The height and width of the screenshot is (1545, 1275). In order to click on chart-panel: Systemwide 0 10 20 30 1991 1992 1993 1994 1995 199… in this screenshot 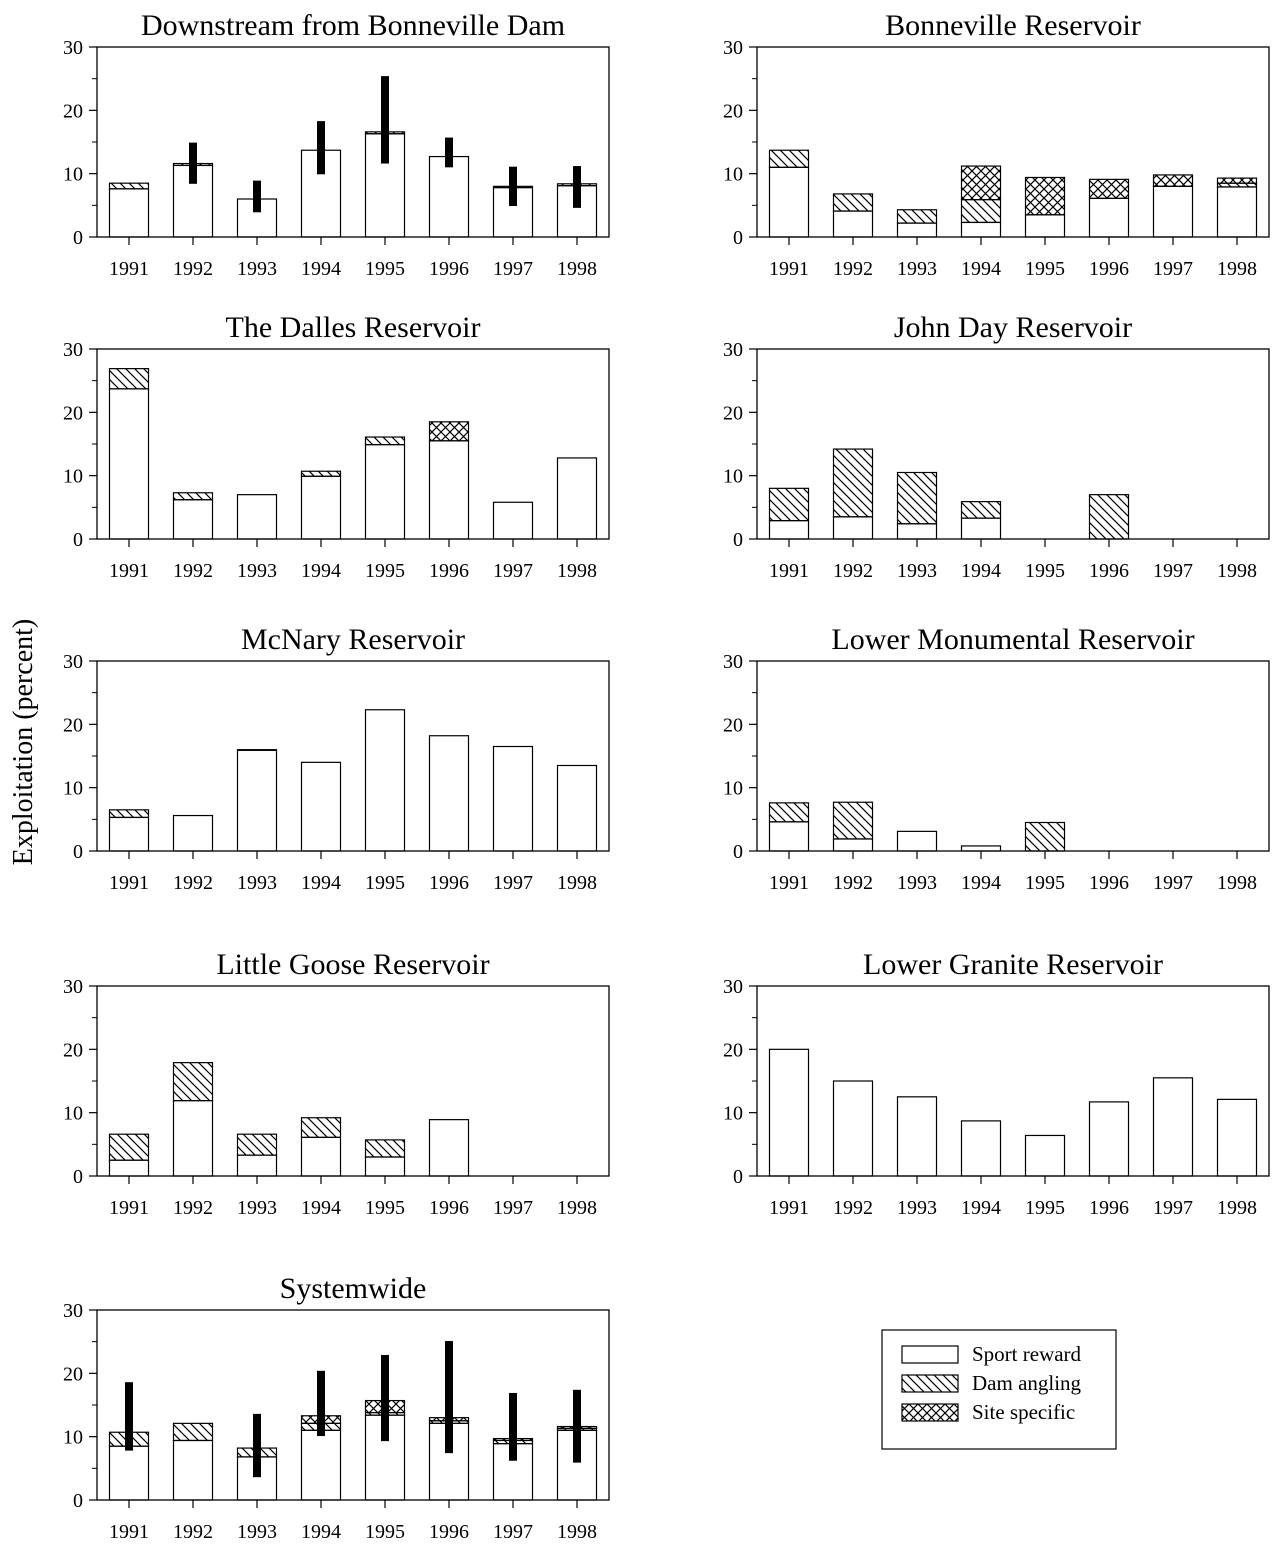, I will do `click(336, 1407)`.